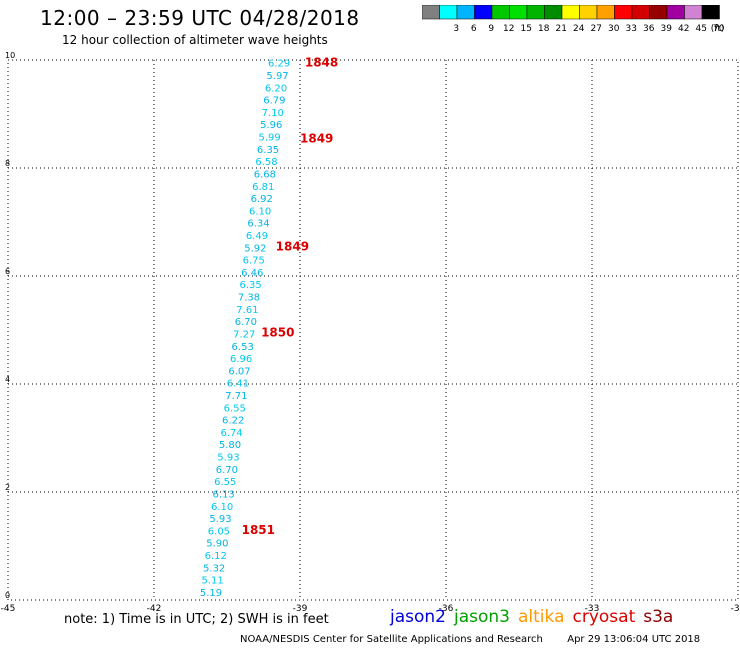 The image size is (740, 650). Describe the element at coordinates (321, 63) in the screenshot. I see `time-label: 1848` at that location.